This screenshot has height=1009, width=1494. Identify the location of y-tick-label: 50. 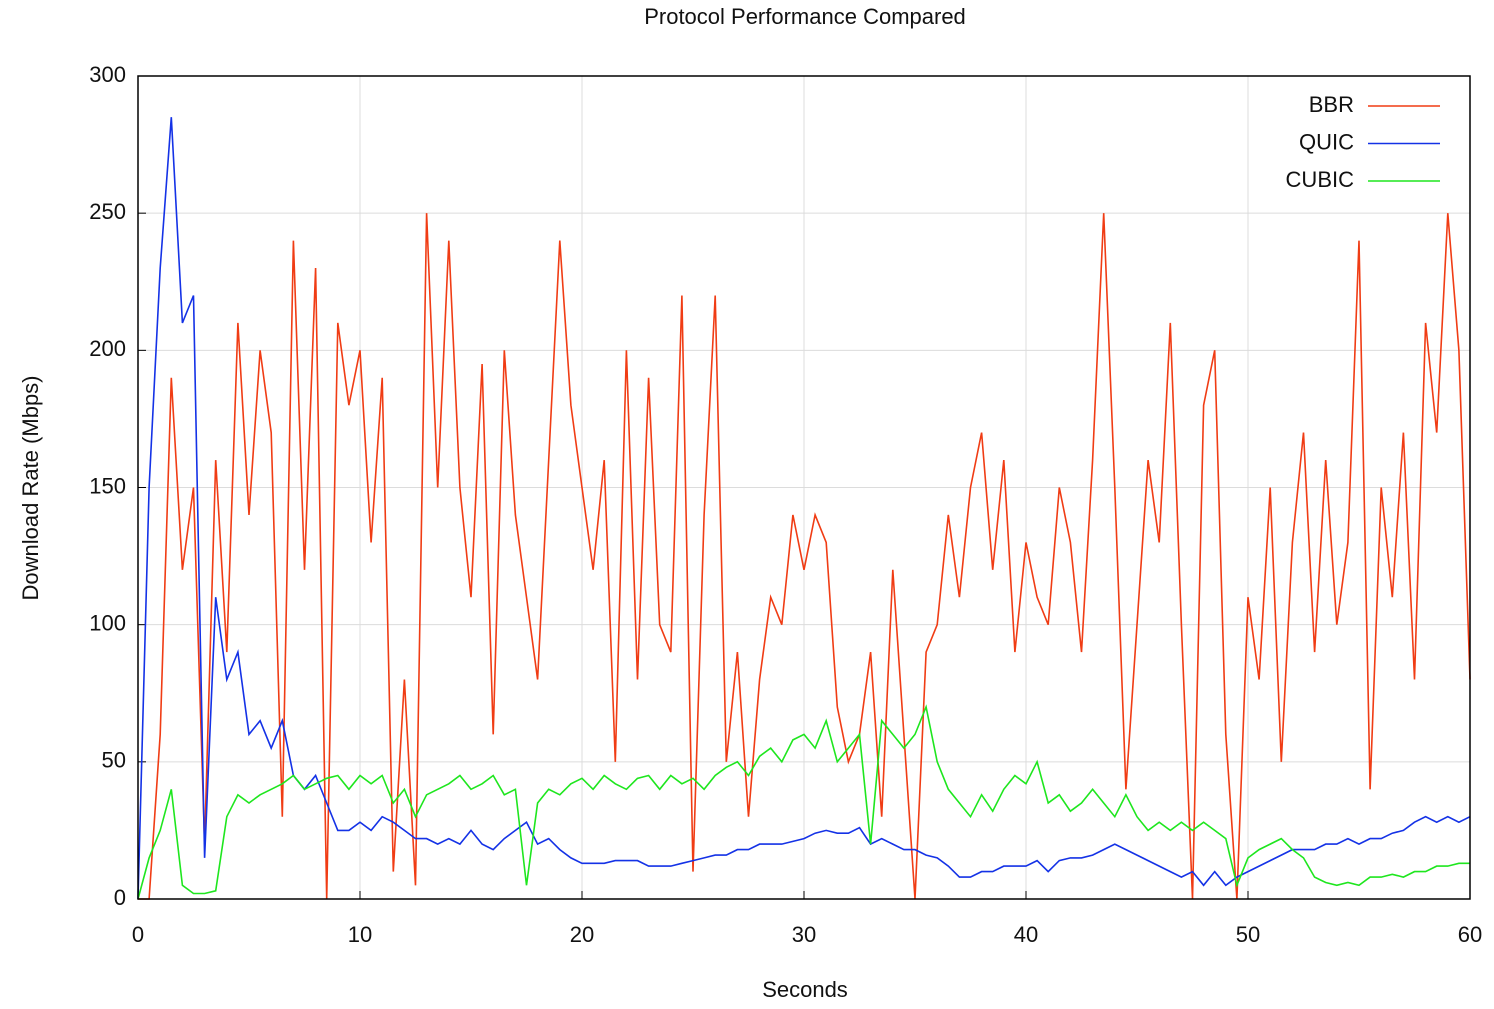
(114, 760).